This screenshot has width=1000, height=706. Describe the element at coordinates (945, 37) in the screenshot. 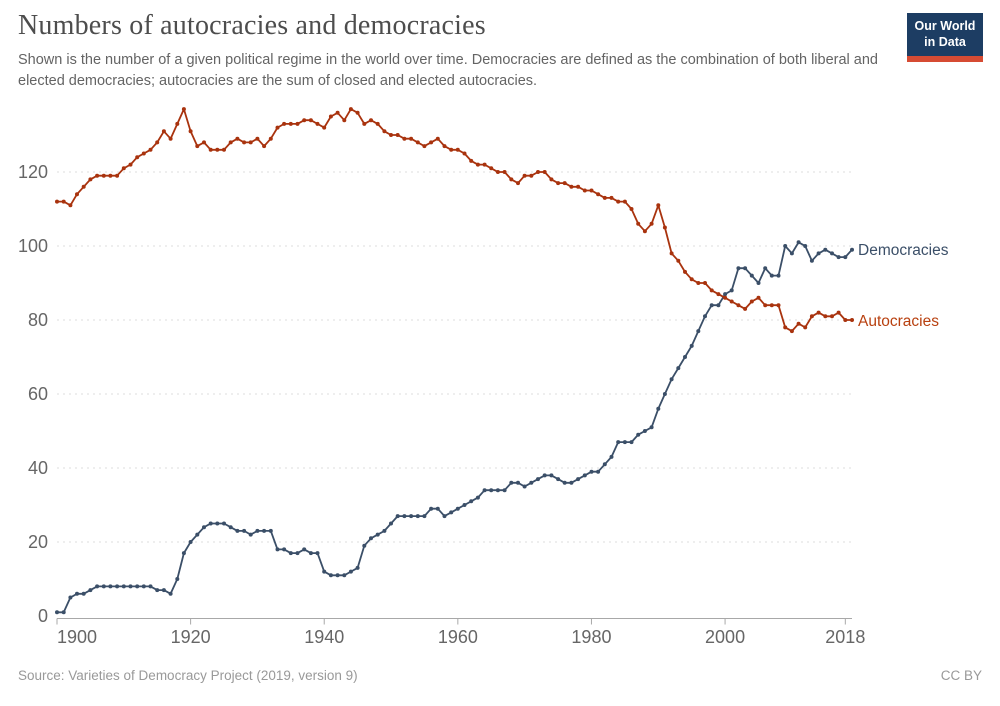

I see `owid-logo: Our World in Data` at that location.